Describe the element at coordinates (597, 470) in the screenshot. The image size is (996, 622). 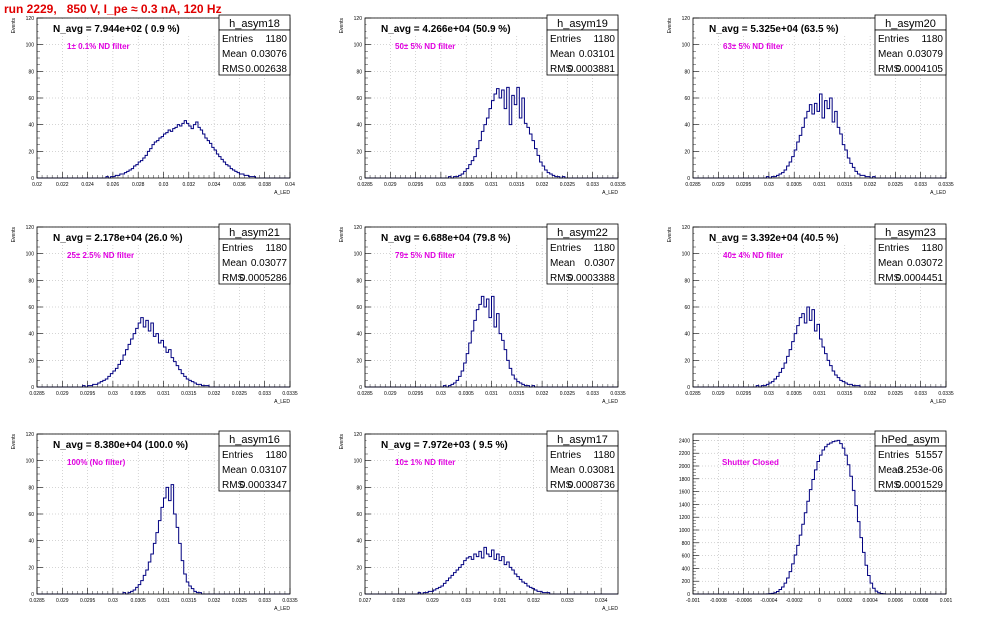
I see `stats-mean-value: 0.03081` at that location.